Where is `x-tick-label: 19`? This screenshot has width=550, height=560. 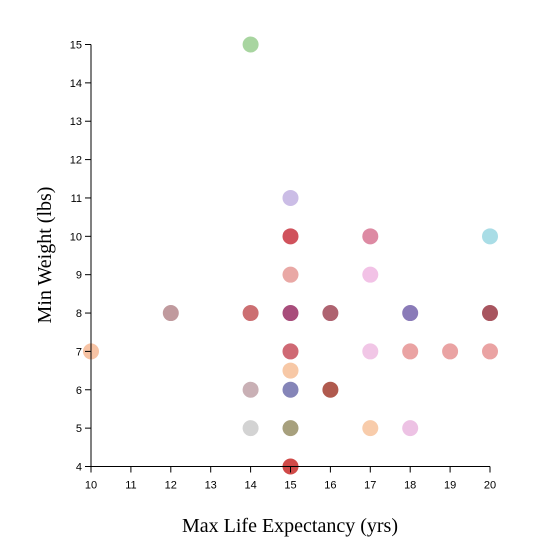 x-tick-label: 19 is located at coordinates (450, 486).